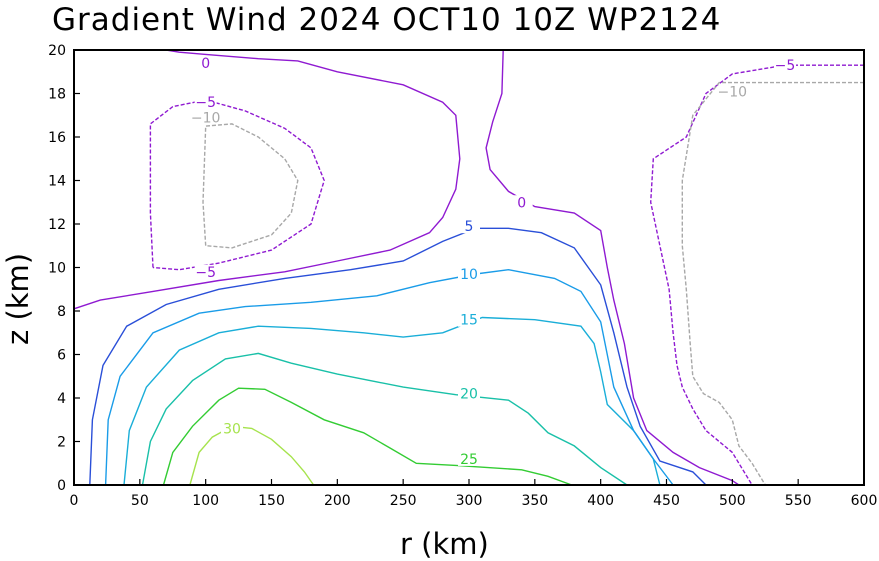  I want to click on y-tick-label-3: 6, so click(61, 356).